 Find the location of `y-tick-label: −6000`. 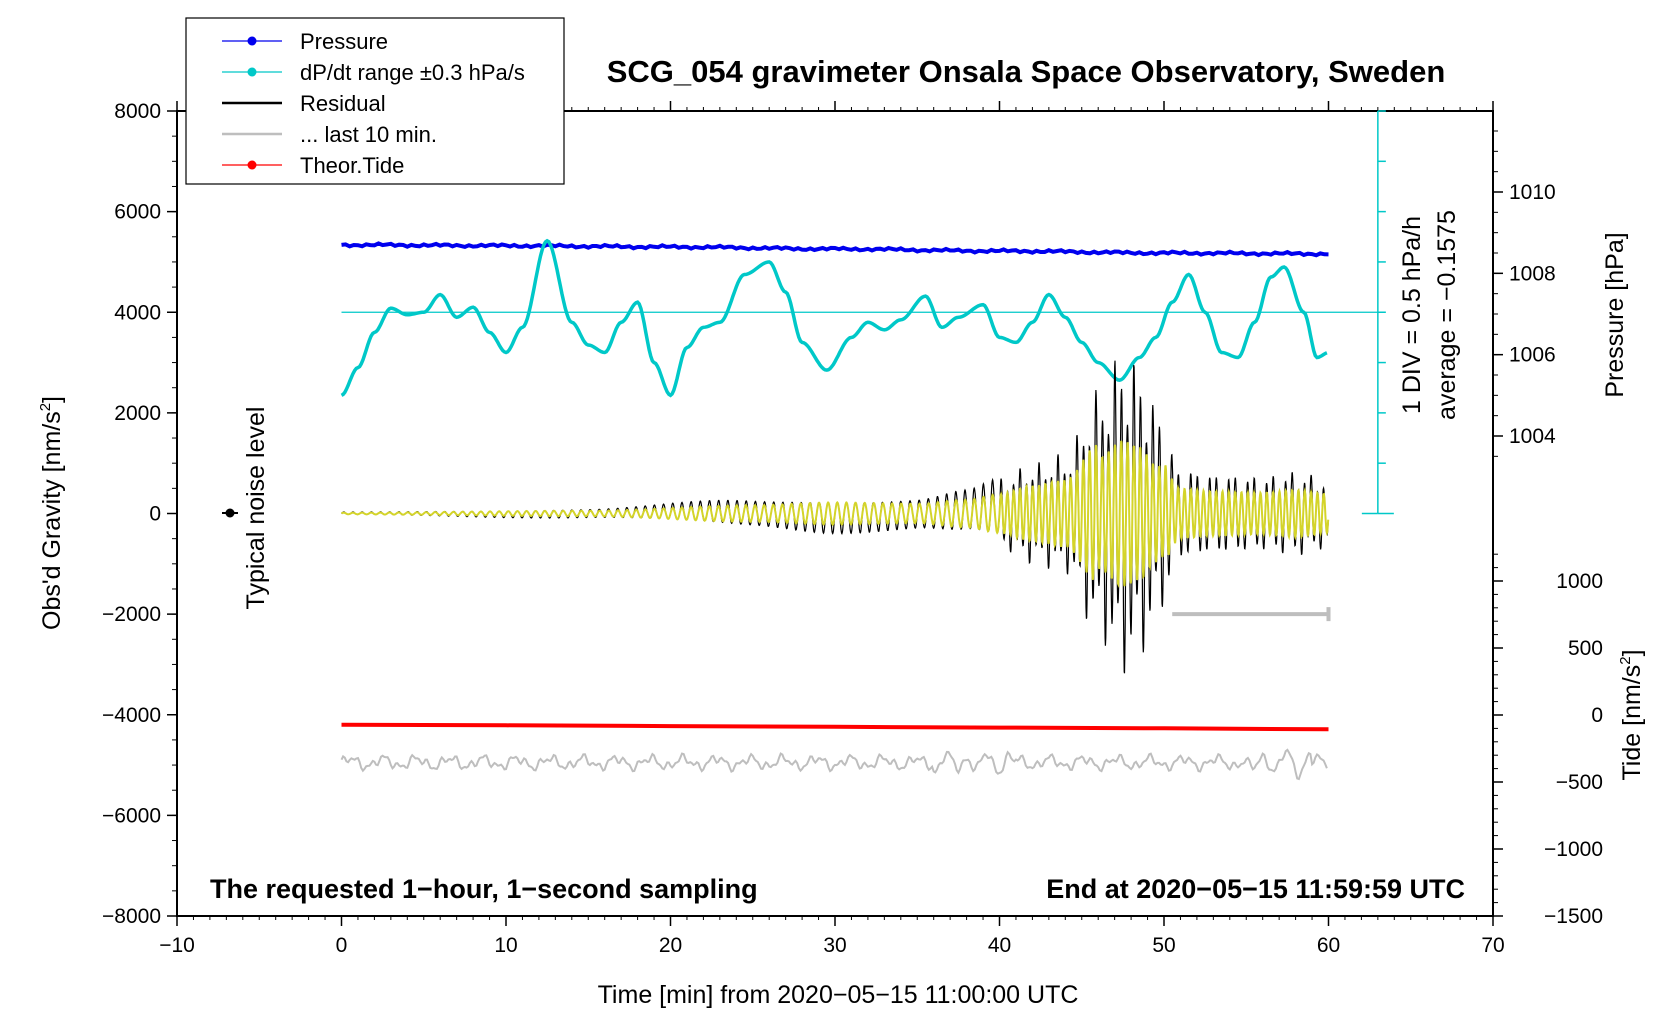

y-tick-label: −6000 is located at coordinates (131, 815).